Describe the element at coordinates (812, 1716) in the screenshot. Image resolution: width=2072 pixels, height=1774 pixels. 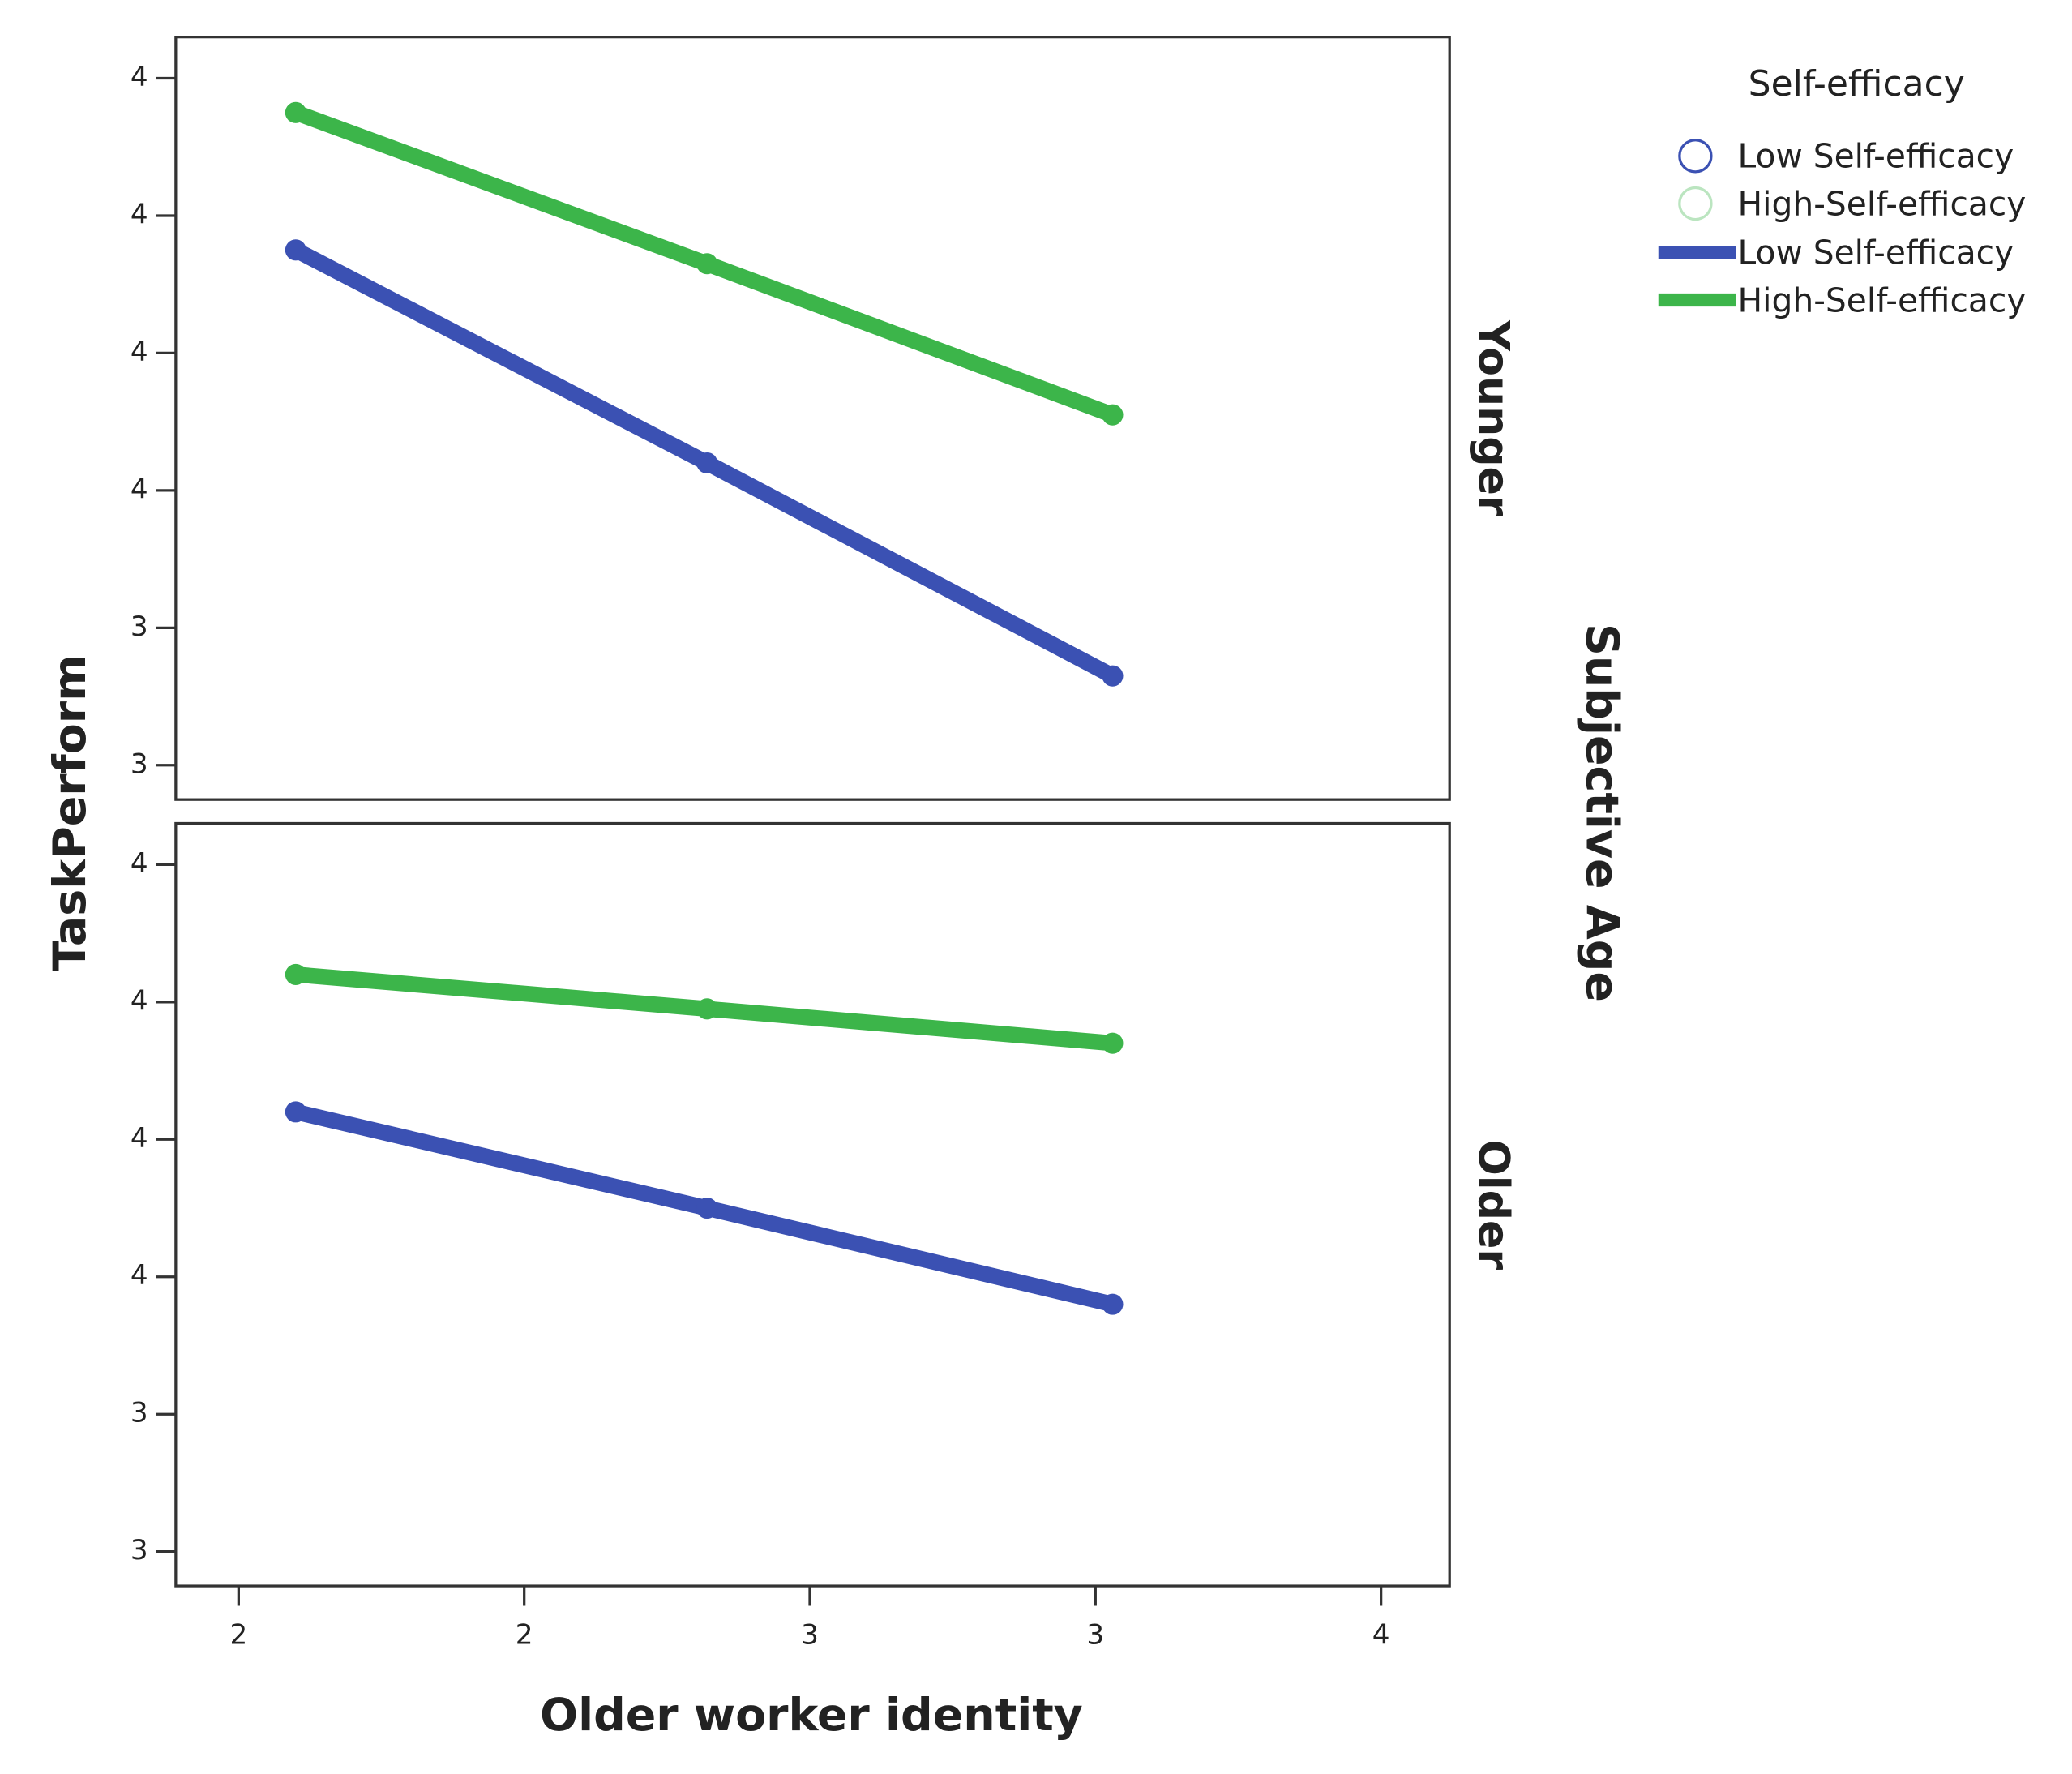
I see `x-axis-title: Older worker identity` at that location.